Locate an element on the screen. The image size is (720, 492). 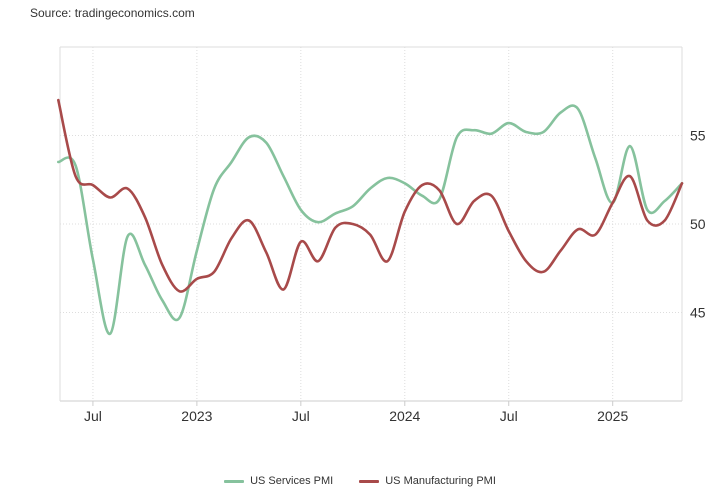
legend-item-manufacturing: US Manufacturing PMI is located at coordinates (427, 481).